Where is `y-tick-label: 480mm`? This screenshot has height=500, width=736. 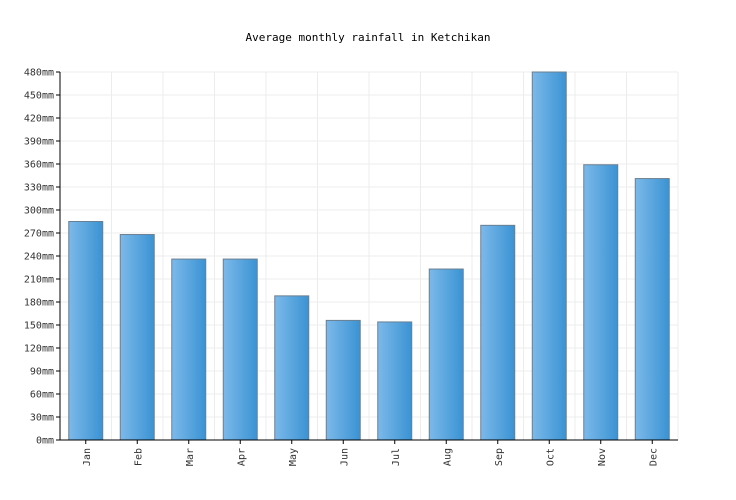
y-tick-label: 480mm is located at coordinates (39, 73).